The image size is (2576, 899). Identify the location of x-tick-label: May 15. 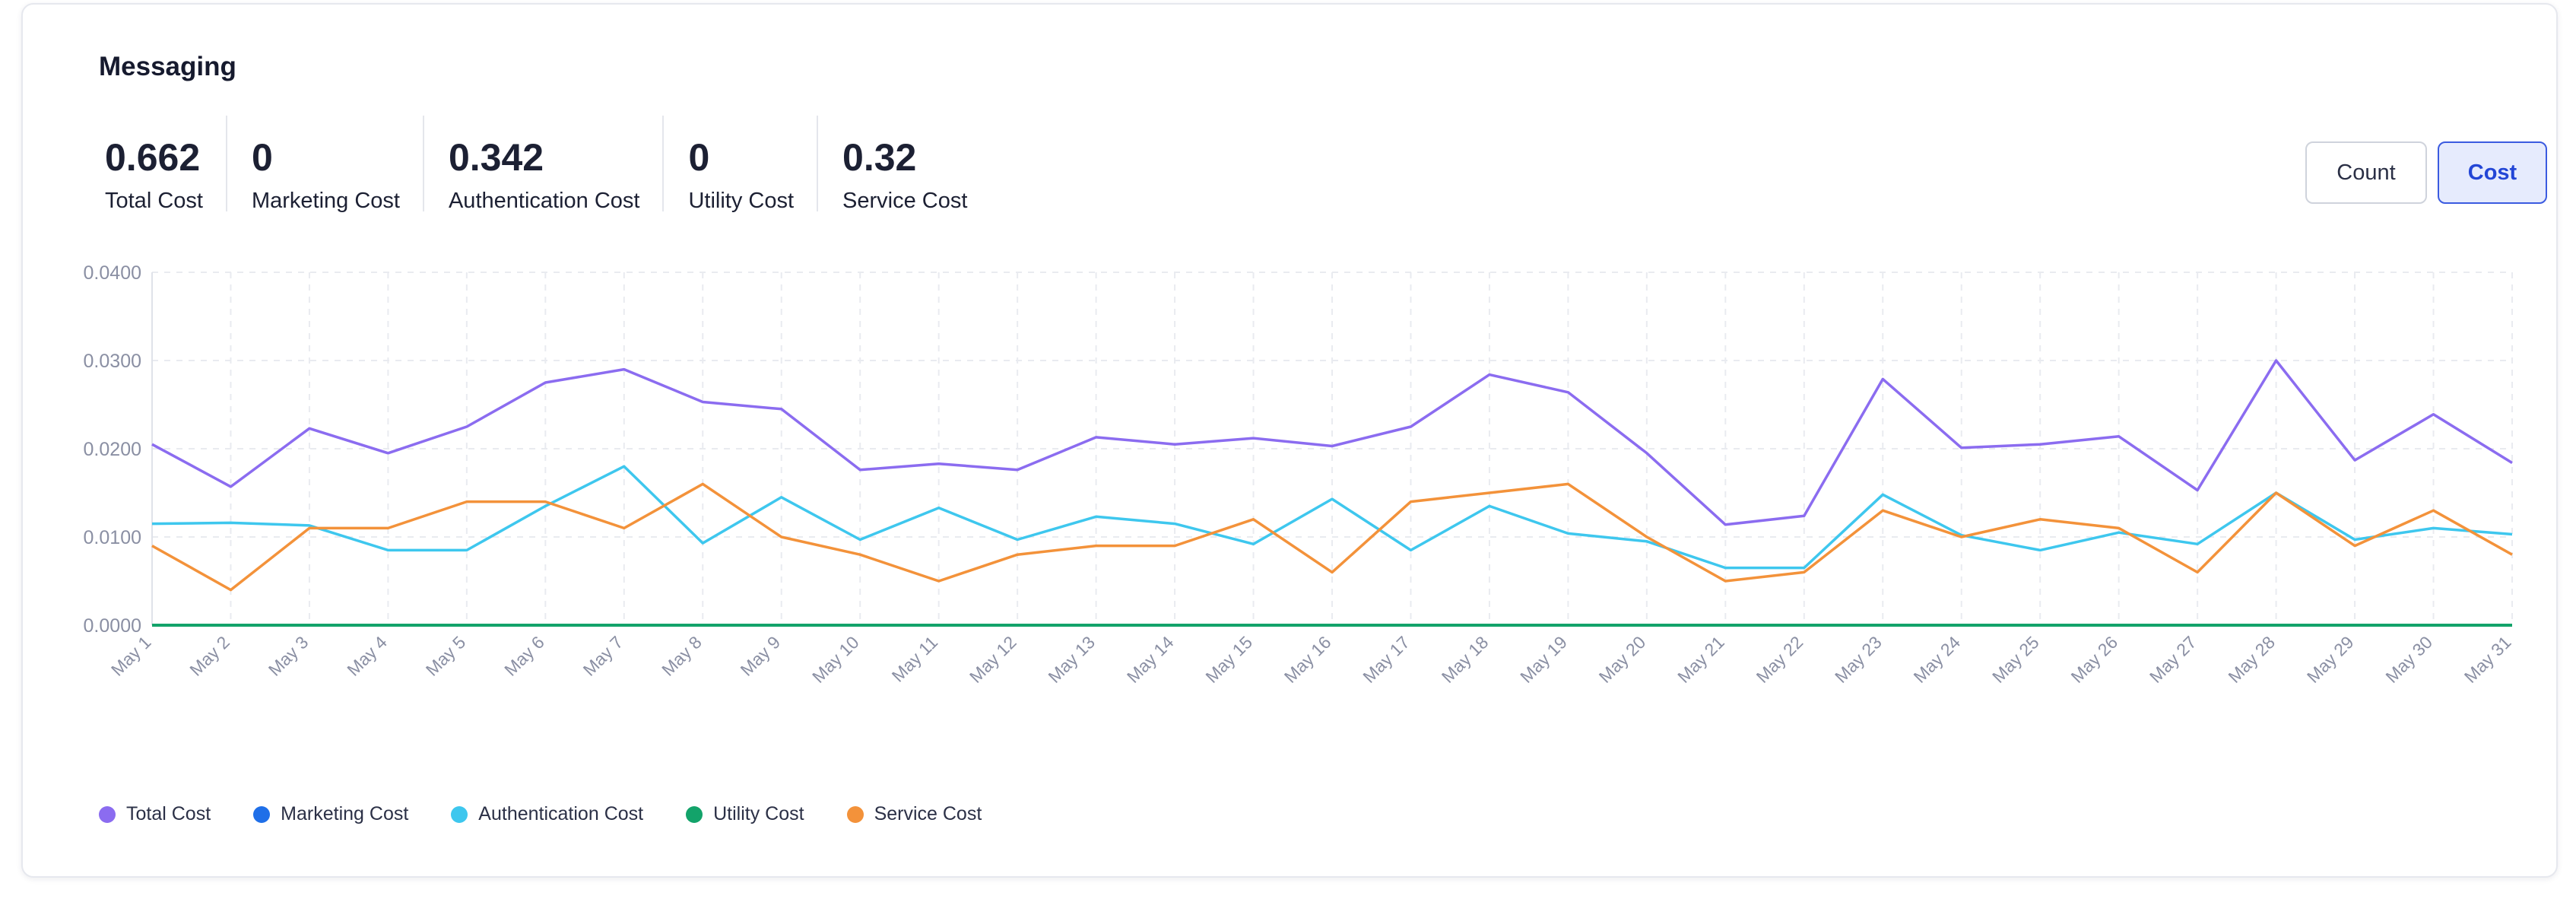
(1229, 659).